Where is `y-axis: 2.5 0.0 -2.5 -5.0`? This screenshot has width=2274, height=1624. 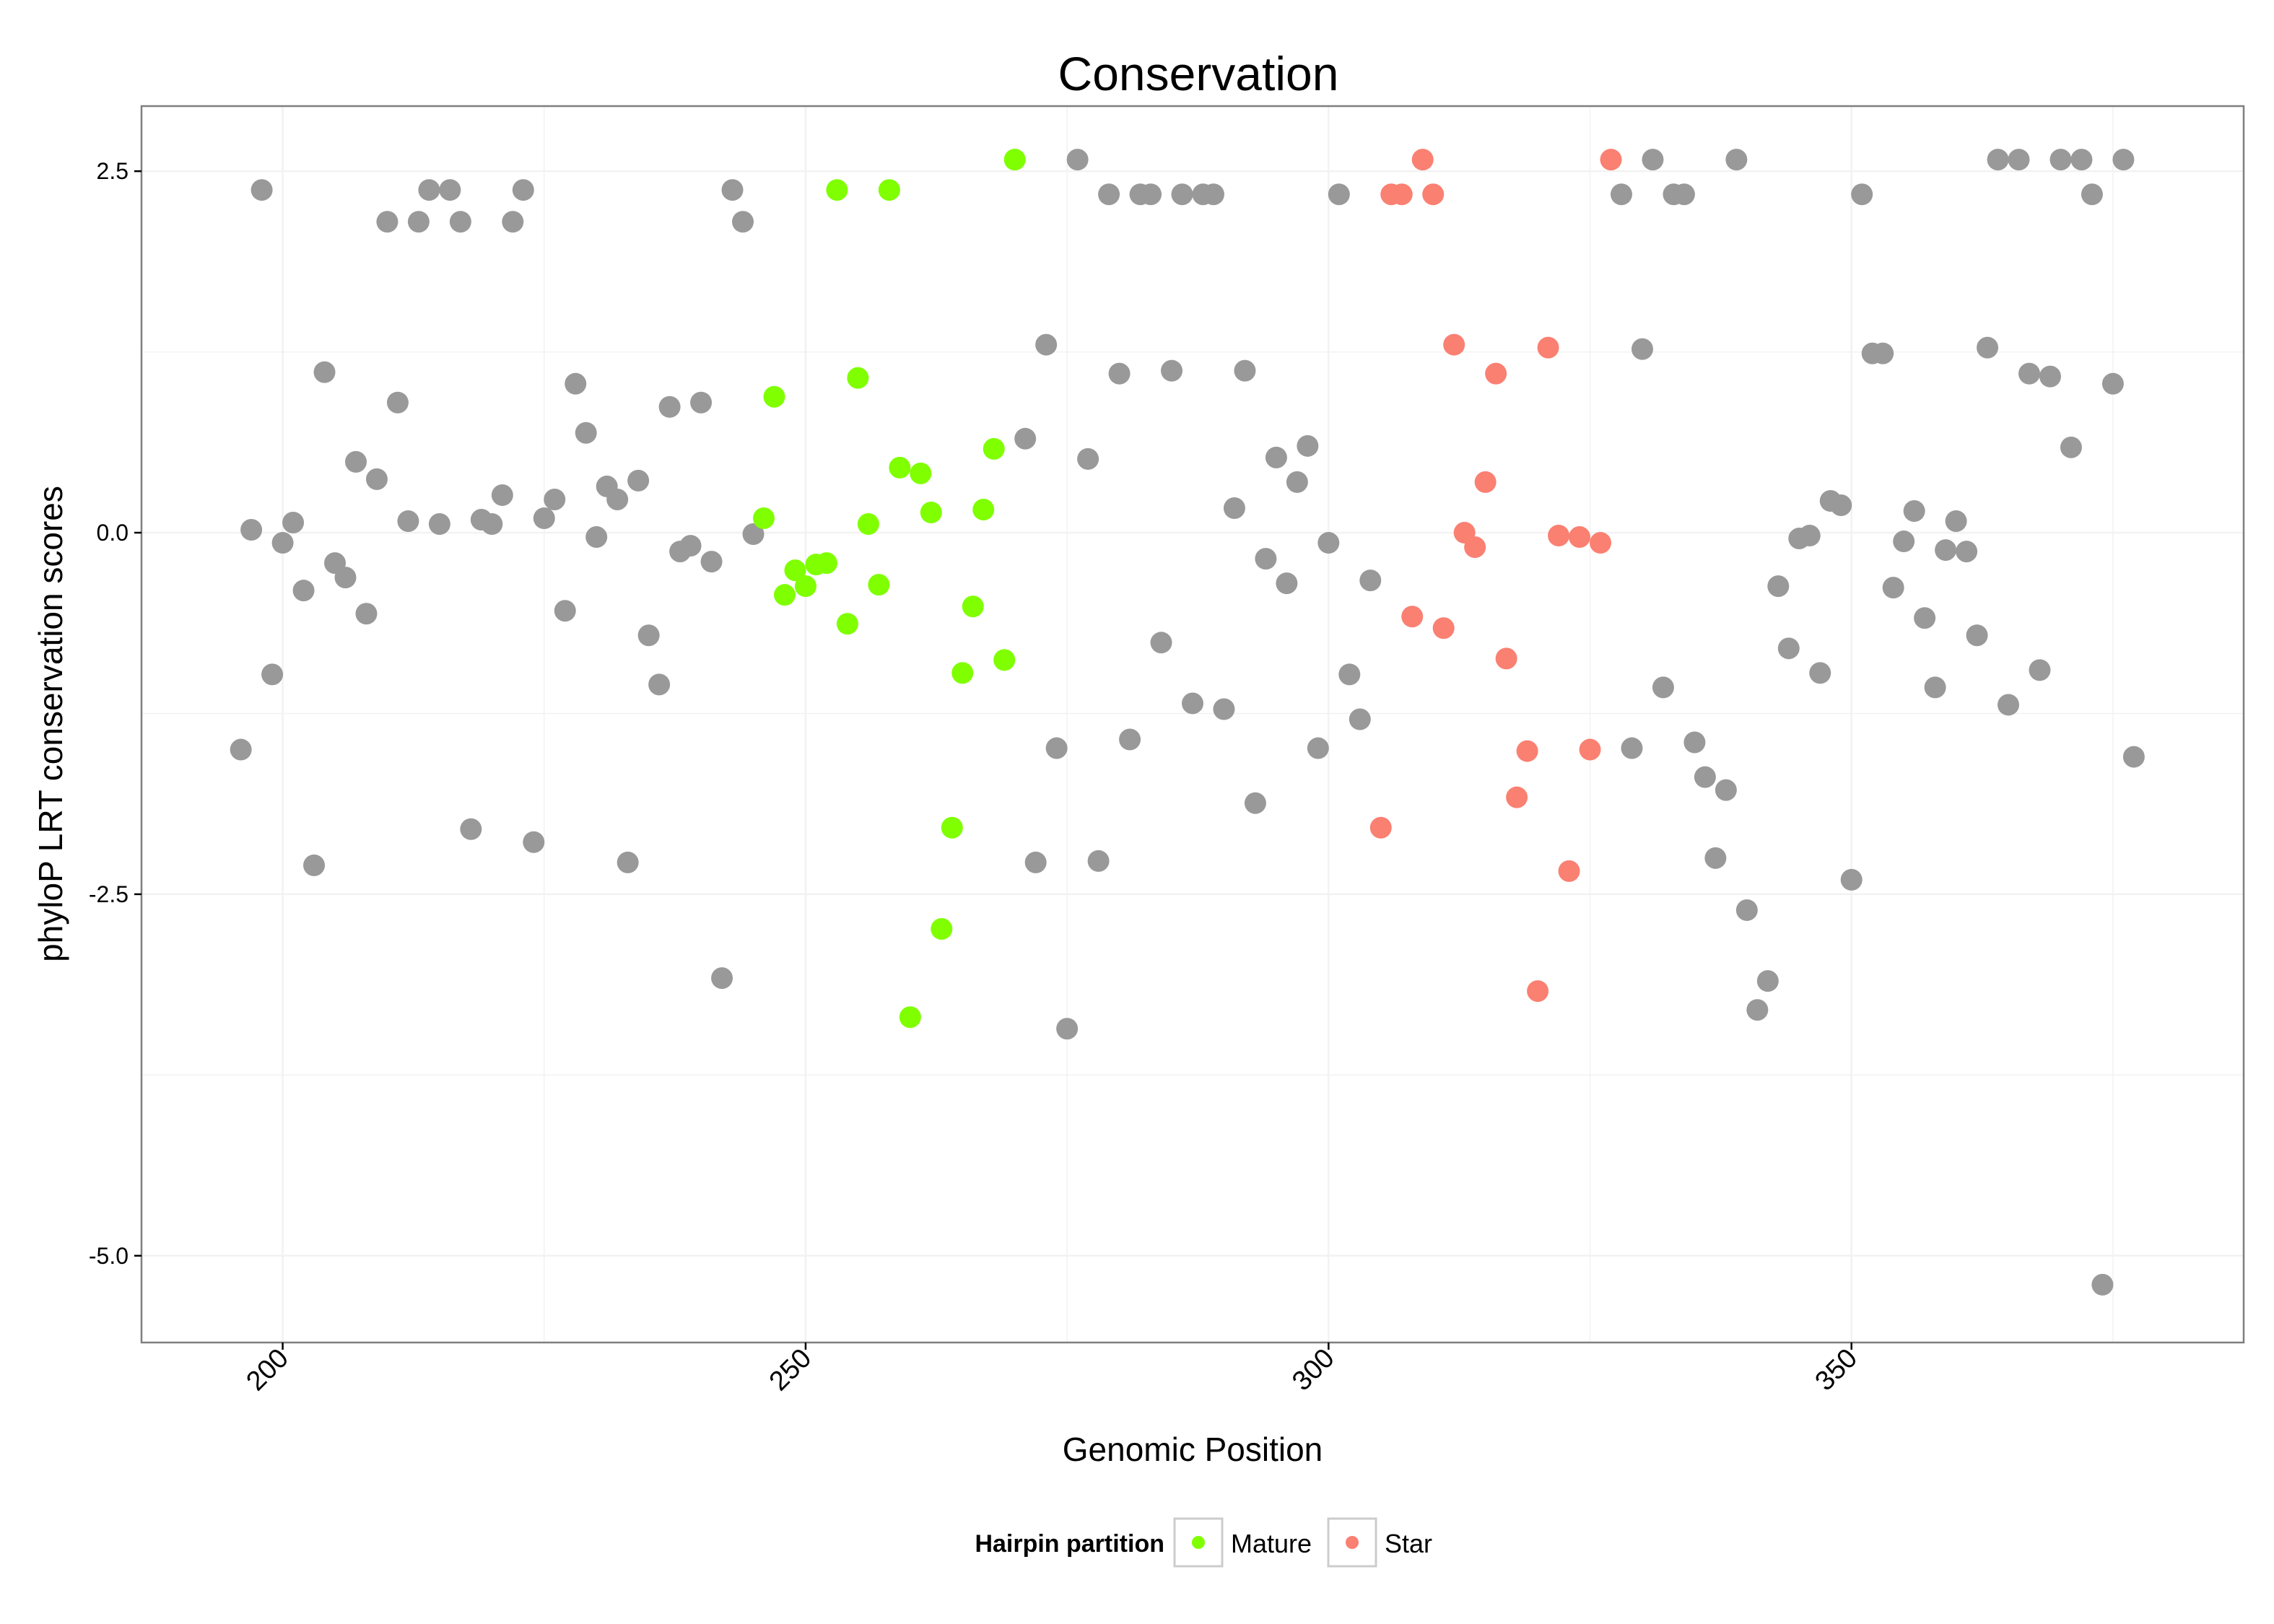
y-axis: 2.5 0.0 -2.5 -5.0 is located at coordinates (115, 713).